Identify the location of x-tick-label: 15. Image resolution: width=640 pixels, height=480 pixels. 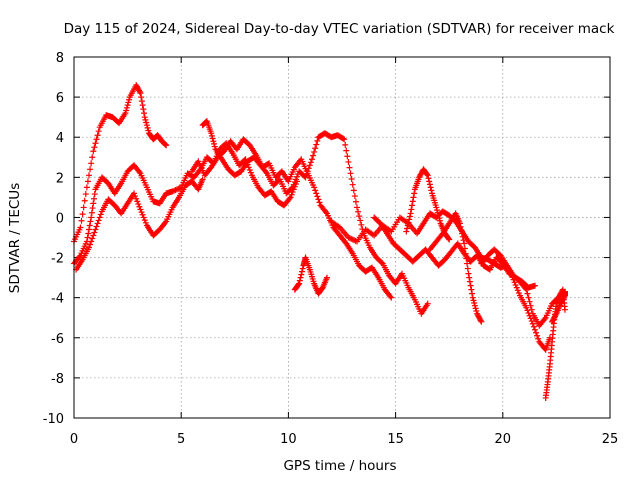
(395, 439).